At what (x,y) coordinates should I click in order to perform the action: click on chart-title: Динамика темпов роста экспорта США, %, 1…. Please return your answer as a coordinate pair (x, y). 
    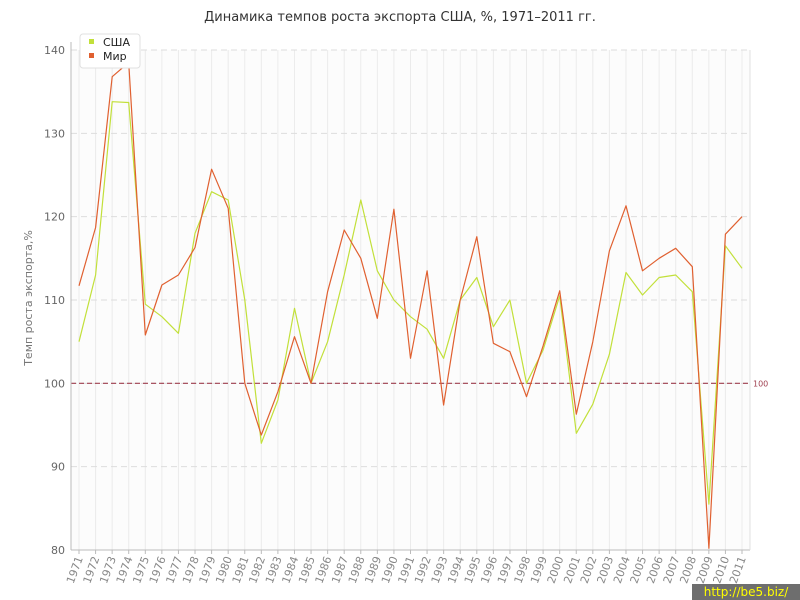
    Looking at the image, I should click on (400, 17).